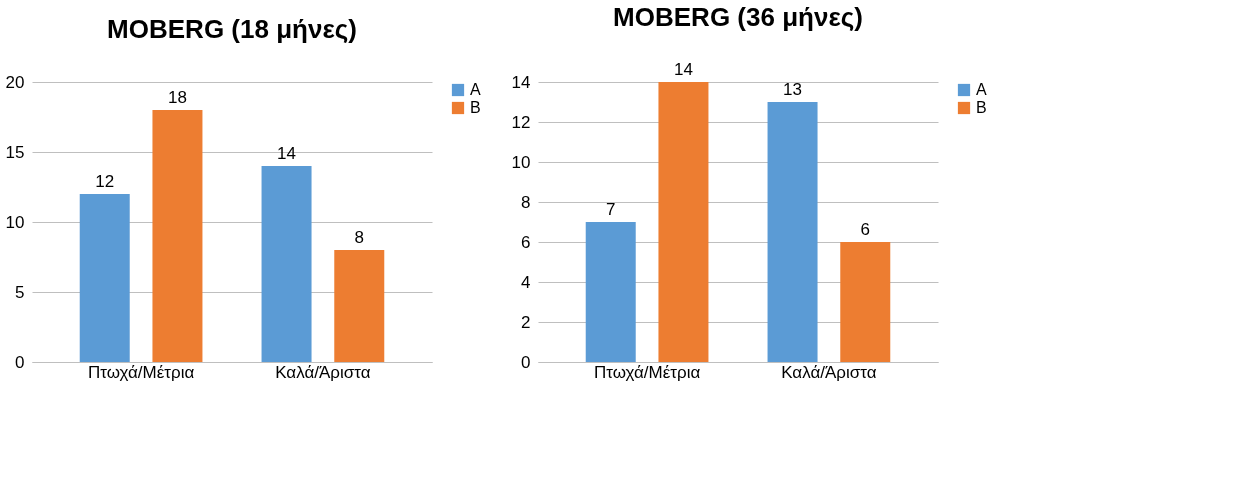 The width and height of the screenshot is (1238, 485). I want to click on y-tick-label: 6, so click(526, 242).